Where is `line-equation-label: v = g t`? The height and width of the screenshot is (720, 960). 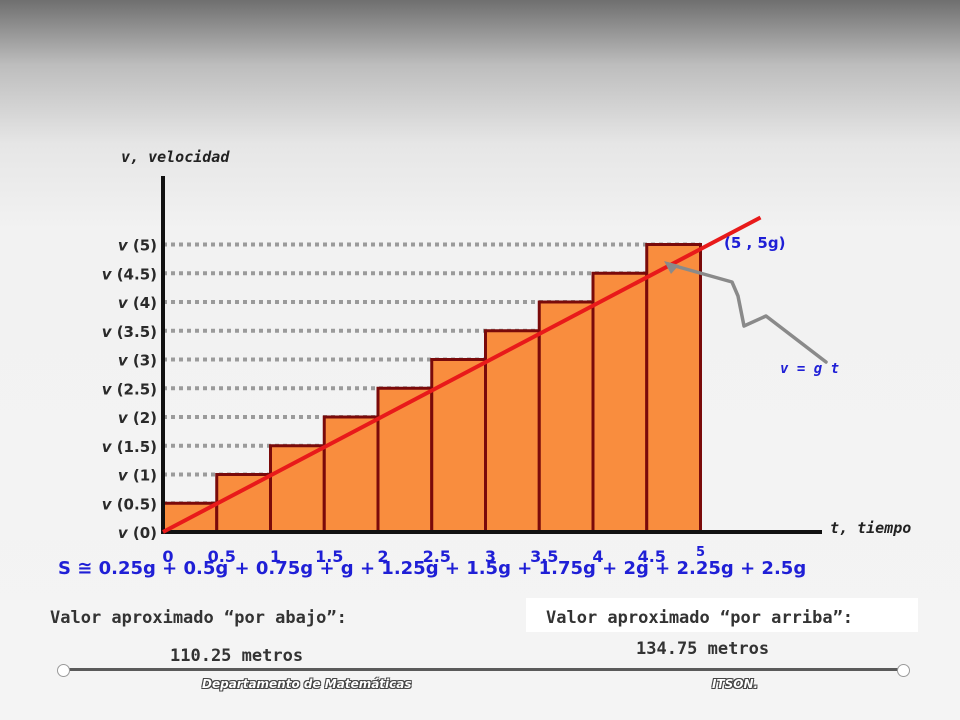 line-equation-label: v = g t is located at coordinates (809, 369).